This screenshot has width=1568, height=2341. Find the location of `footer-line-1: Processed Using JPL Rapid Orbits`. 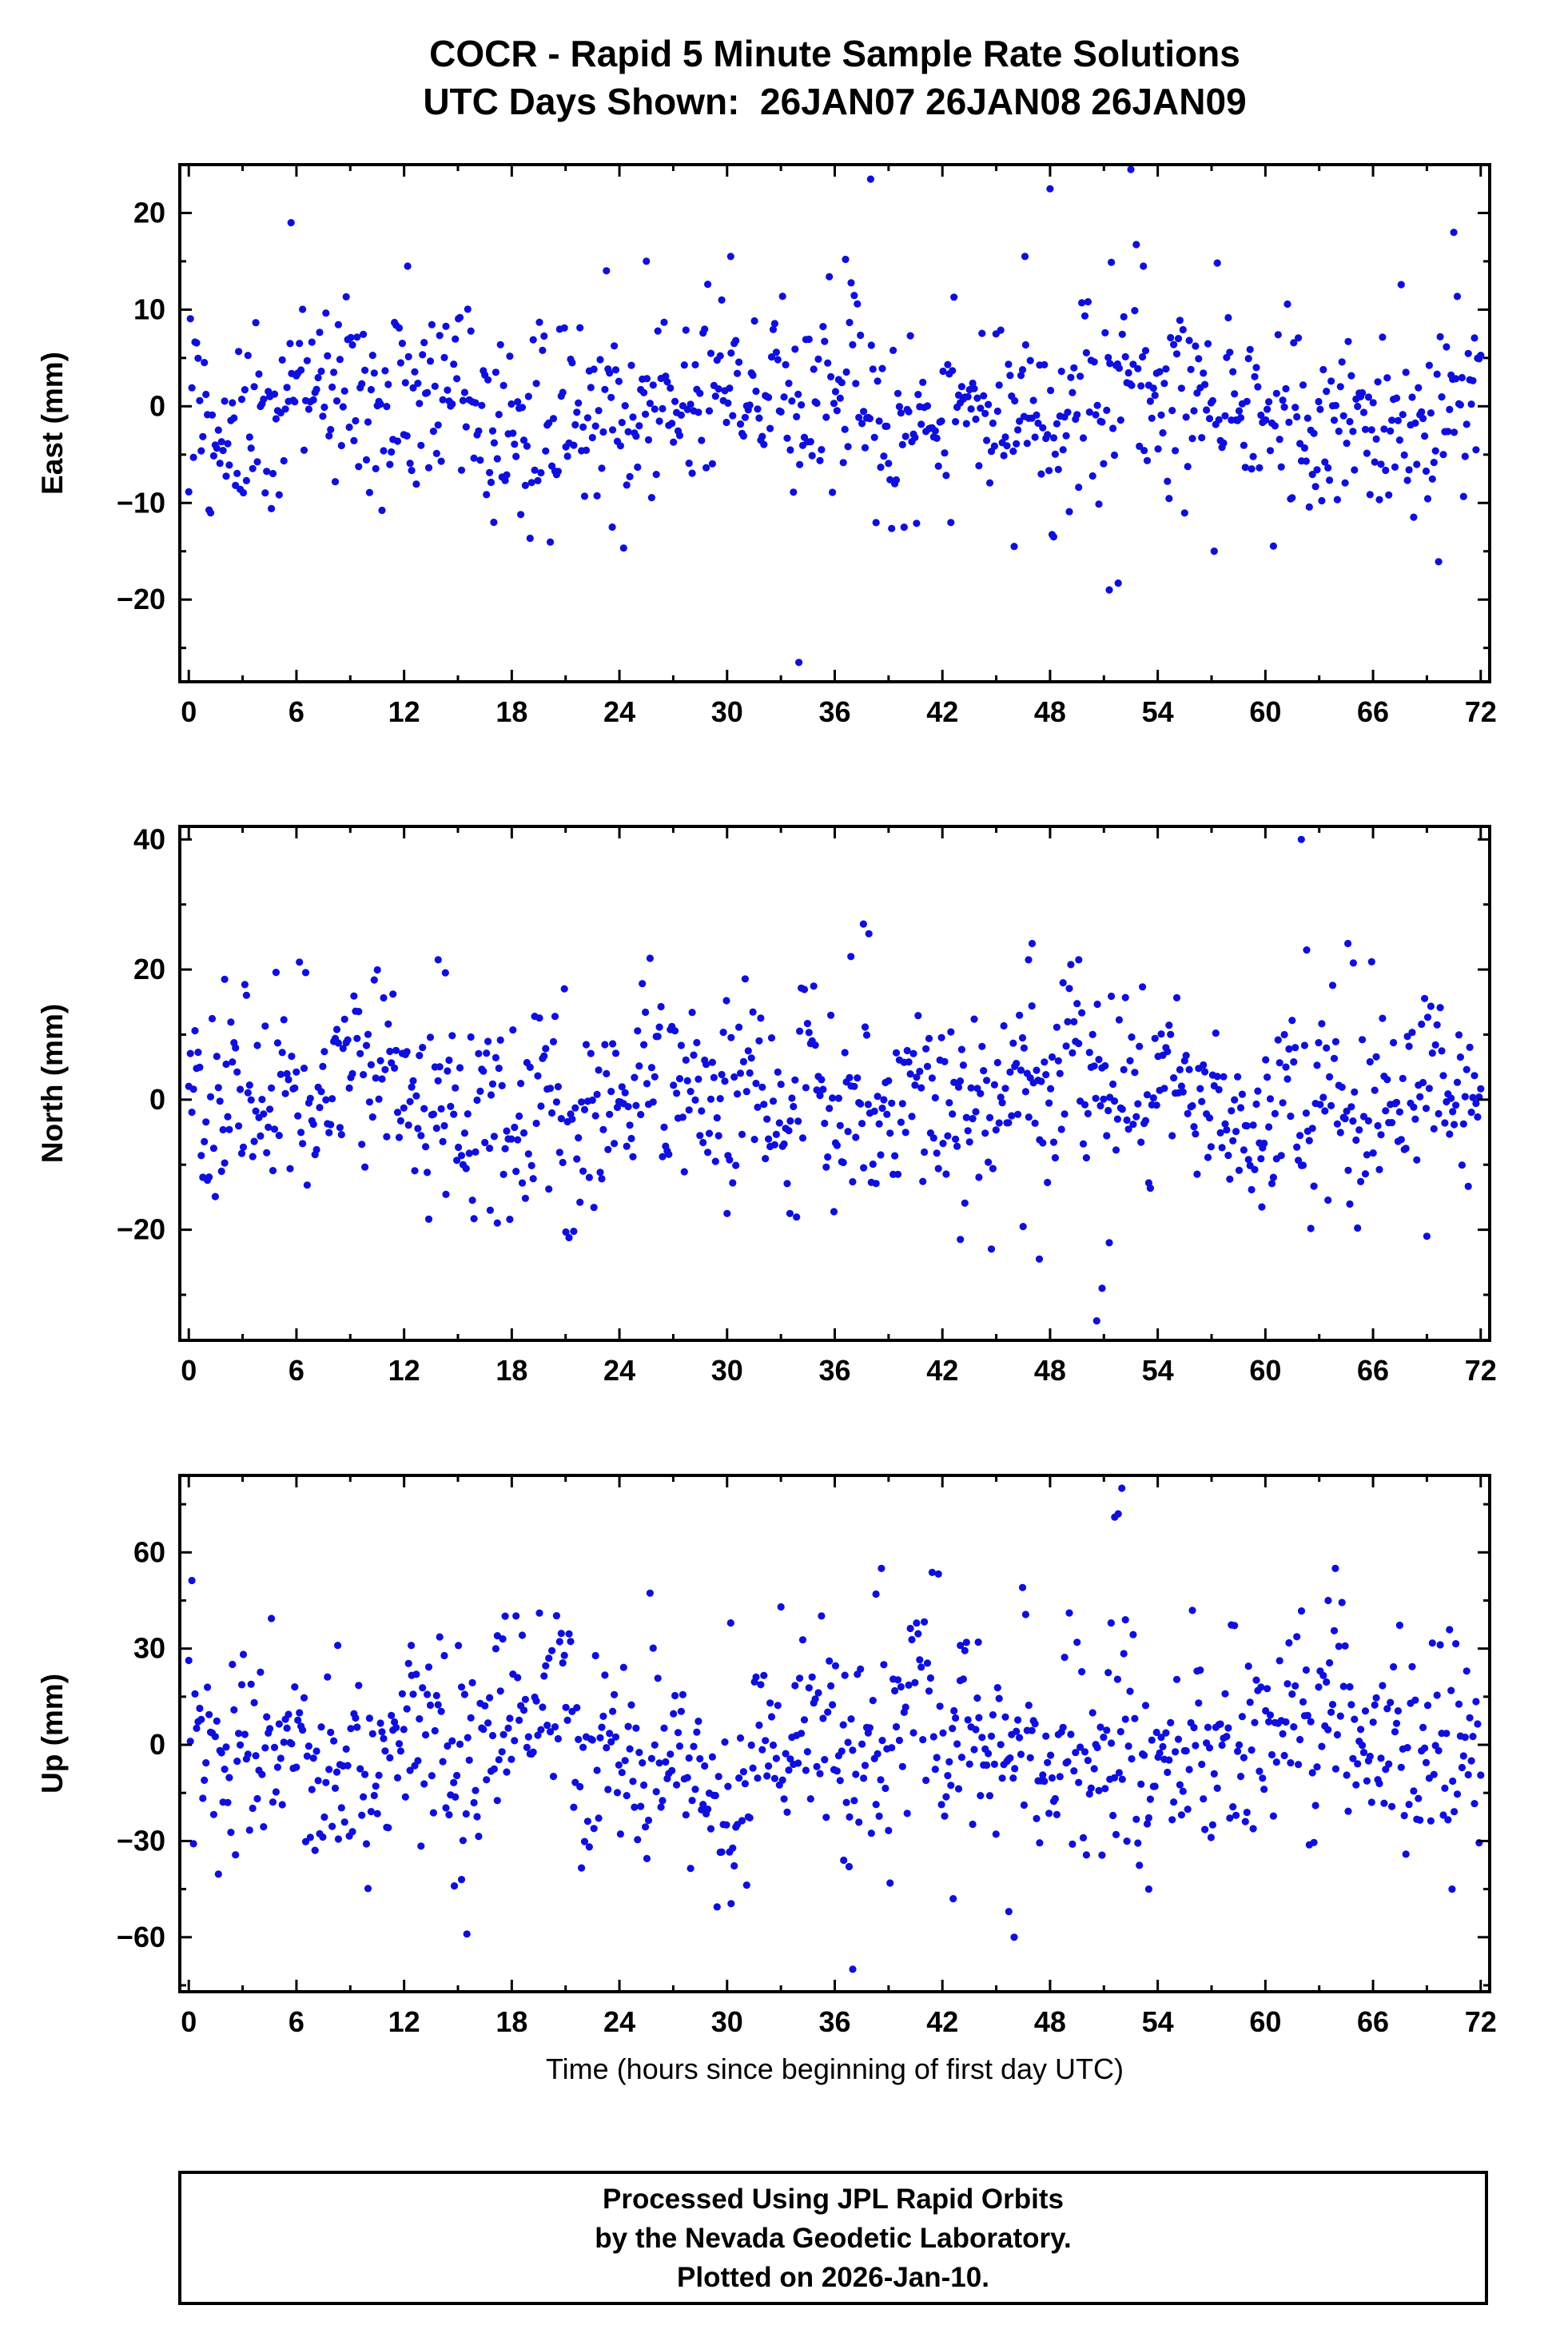

footer-line-1: Processed Using JPL Rapid Orbits is located at coordinates (833, 2199).